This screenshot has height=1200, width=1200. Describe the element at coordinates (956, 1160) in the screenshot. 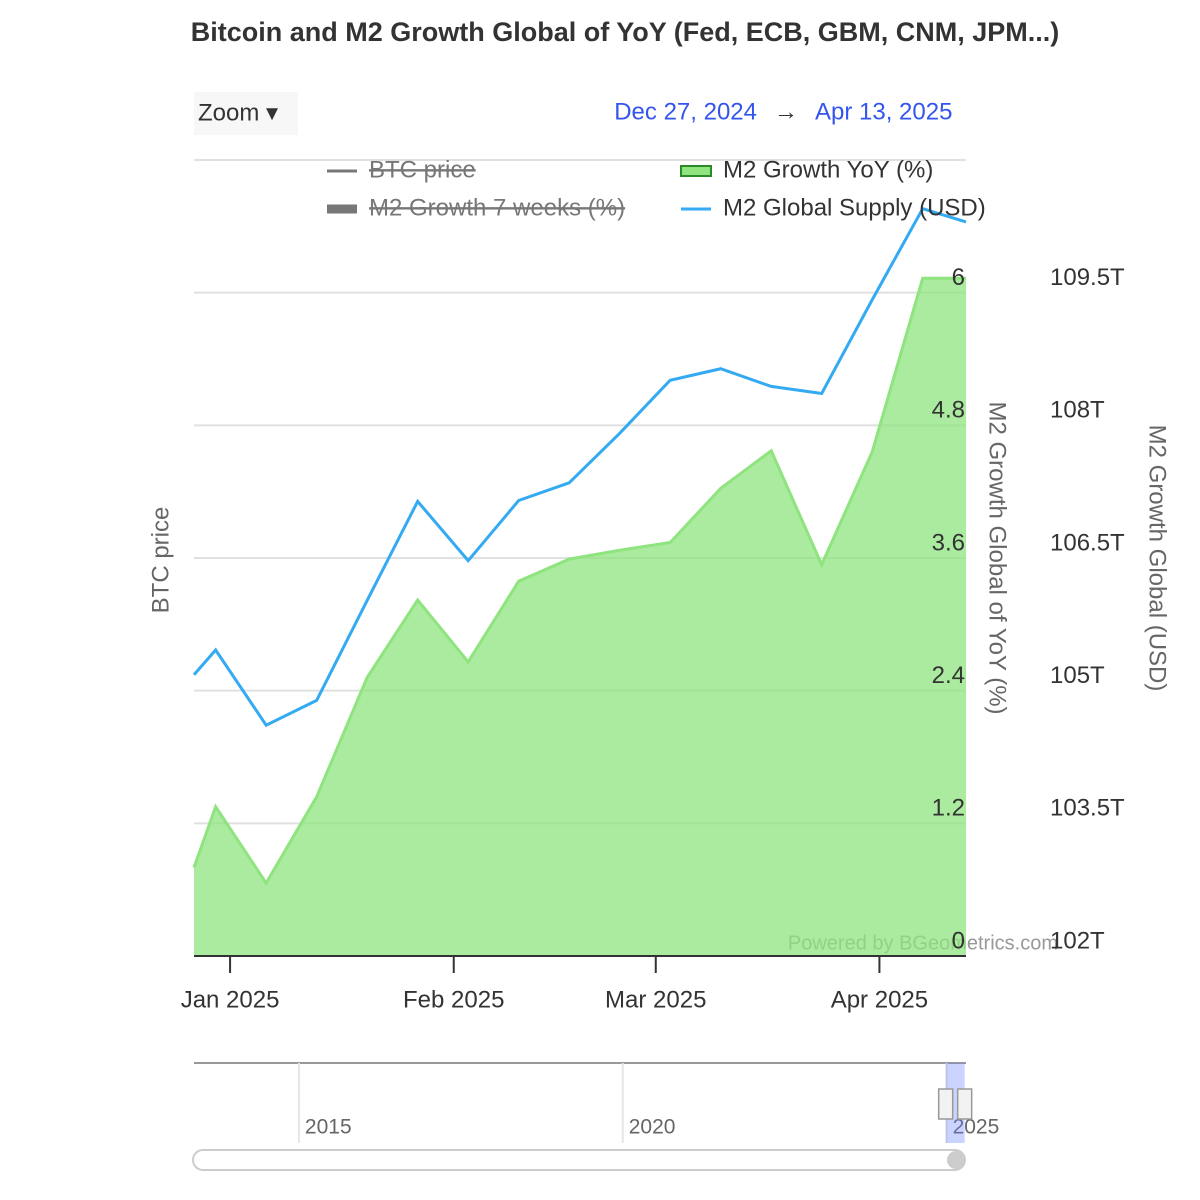

I see `scrollbar-thumb` at that location.